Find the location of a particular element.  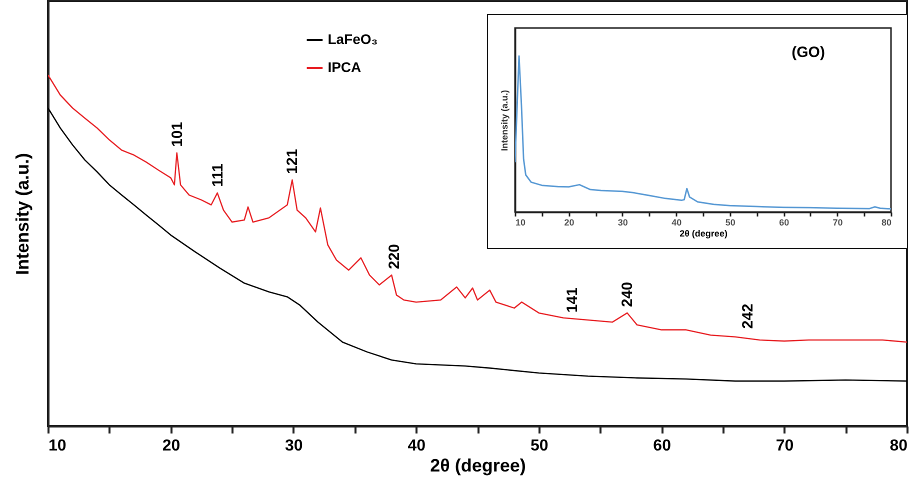

annotation: 240 is located at coordinates (627, 294).